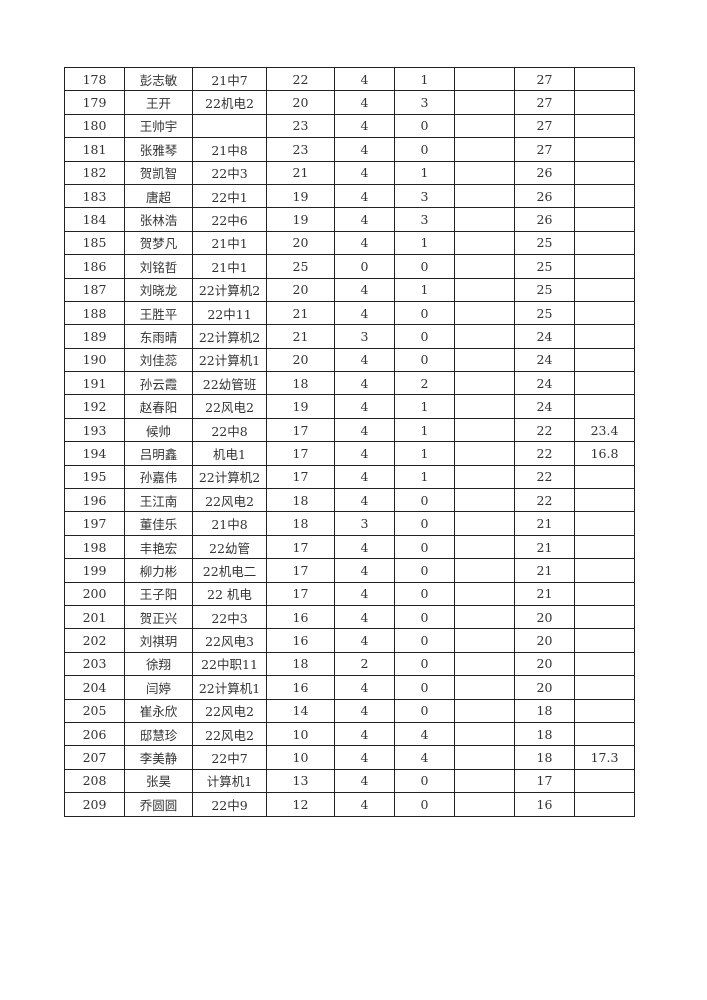 The height and width of the screenshot is (1000, 707). Describe the element at coordinates (229, 313) in the screenshot. I see `class-cell: 22中11` at that location.